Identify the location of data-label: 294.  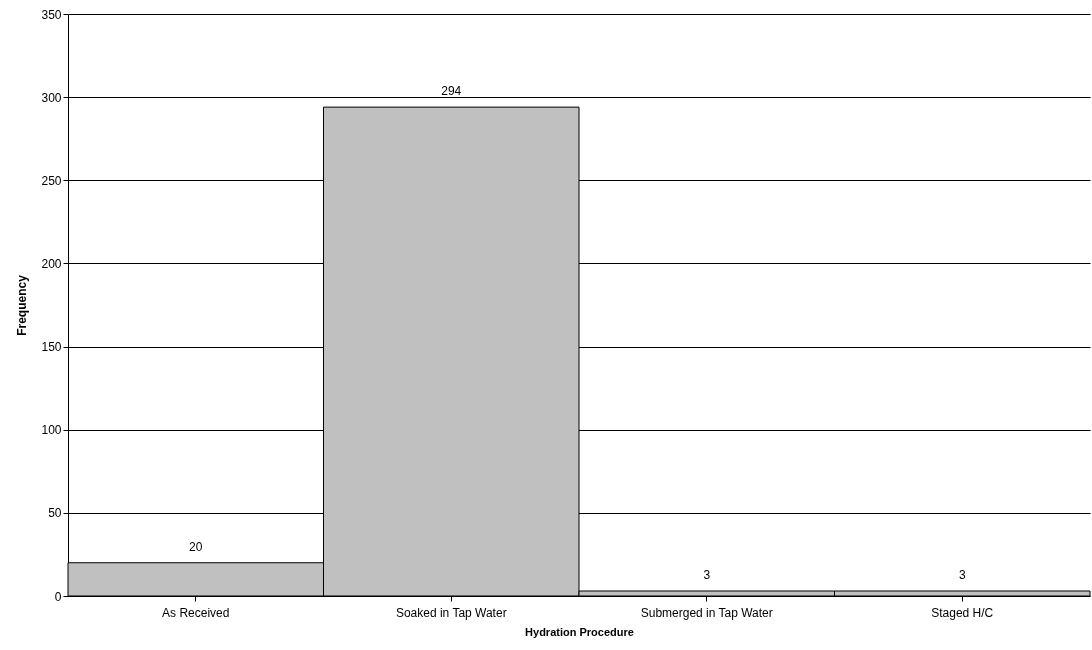
(451, 91).